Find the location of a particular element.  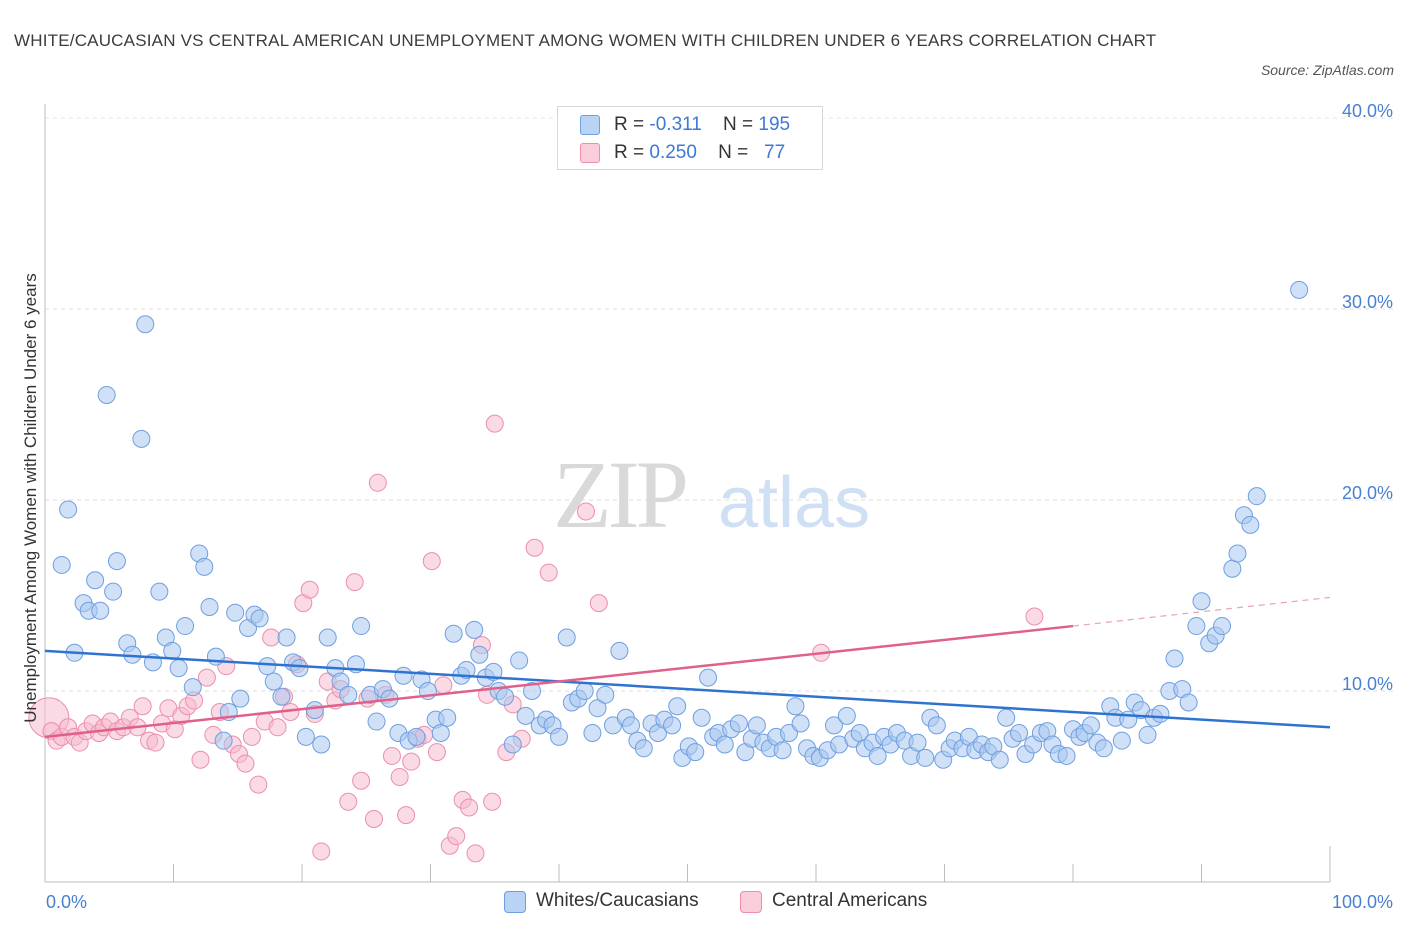

r-value-whites: -0.311 is located at coordinates (675, 124).